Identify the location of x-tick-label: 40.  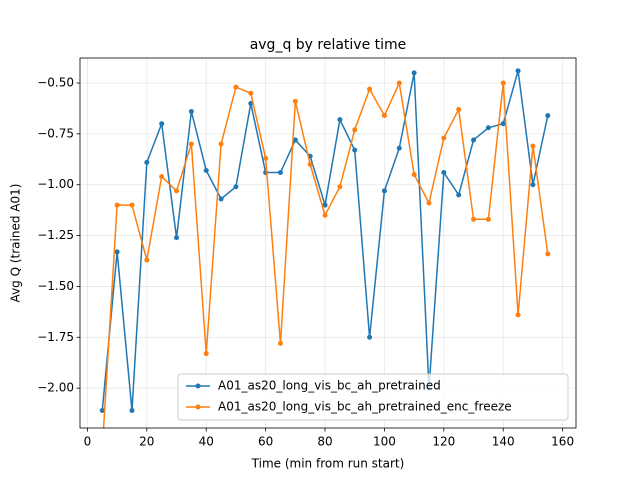
(206, 442).